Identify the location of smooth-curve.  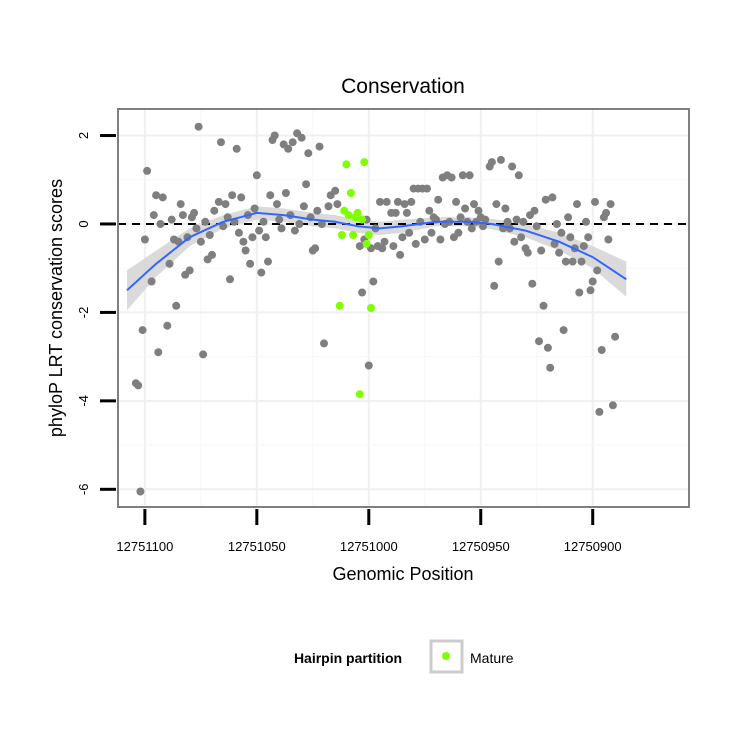
(376, 251).